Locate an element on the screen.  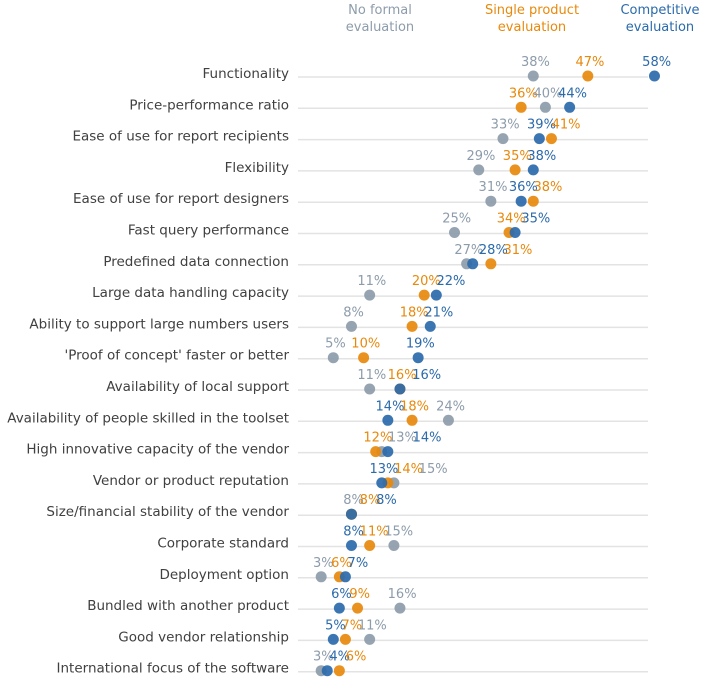
data-label: 10% is located at coordinates (365, 344).